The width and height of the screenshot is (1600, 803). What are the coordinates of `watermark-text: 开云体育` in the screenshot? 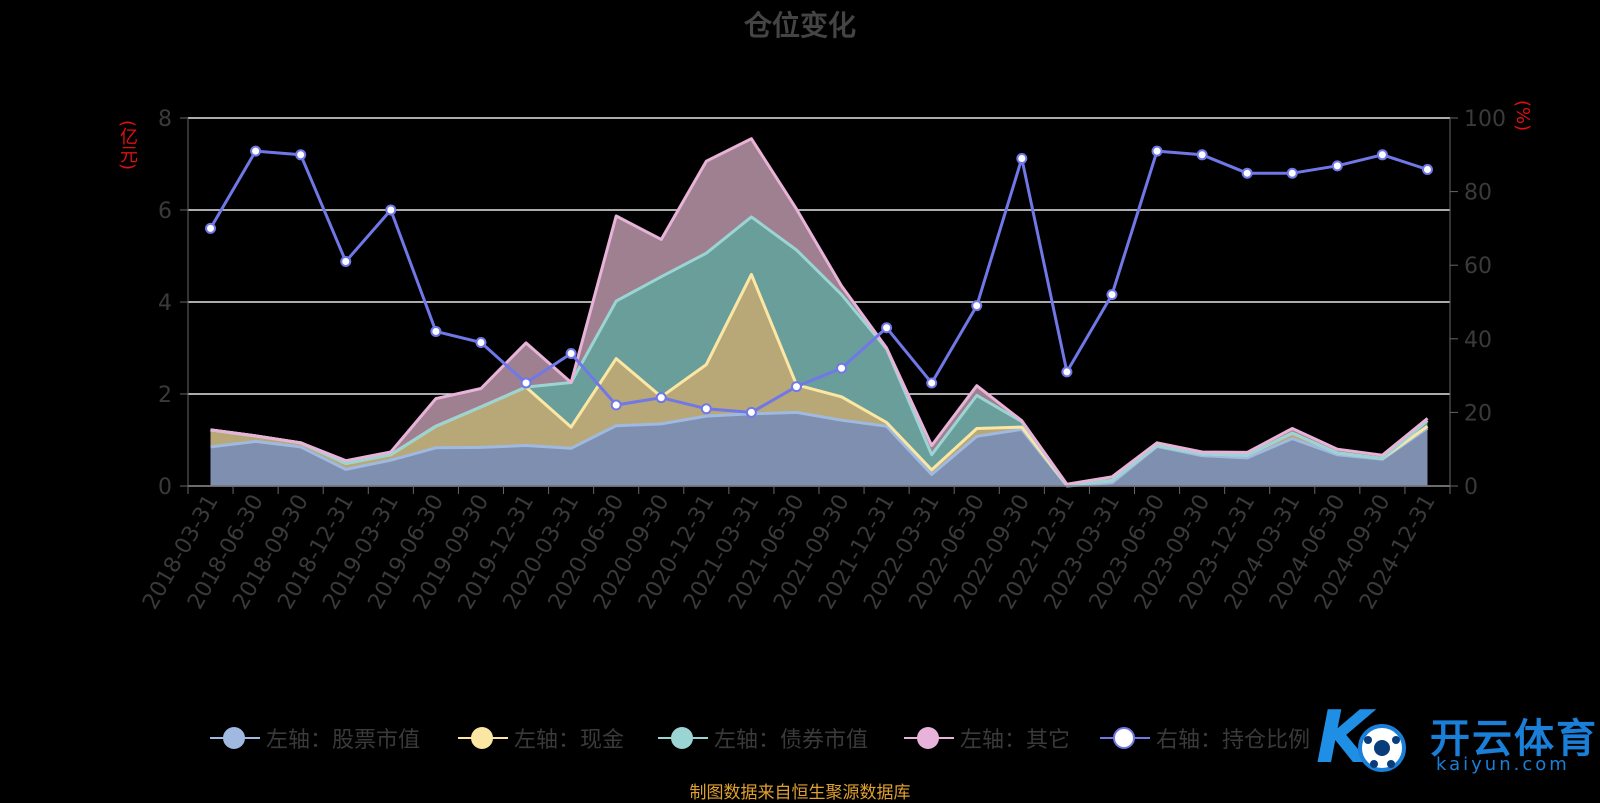 It's located at (1514, 739).